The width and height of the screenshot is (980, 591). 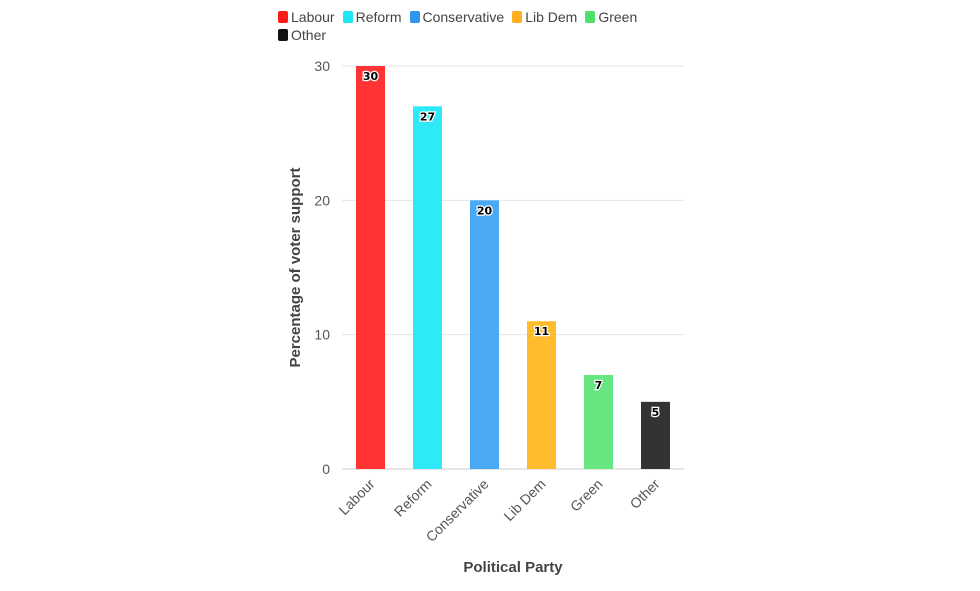 I want to click on legend-swatch-labour, so click(x=283, y=17).